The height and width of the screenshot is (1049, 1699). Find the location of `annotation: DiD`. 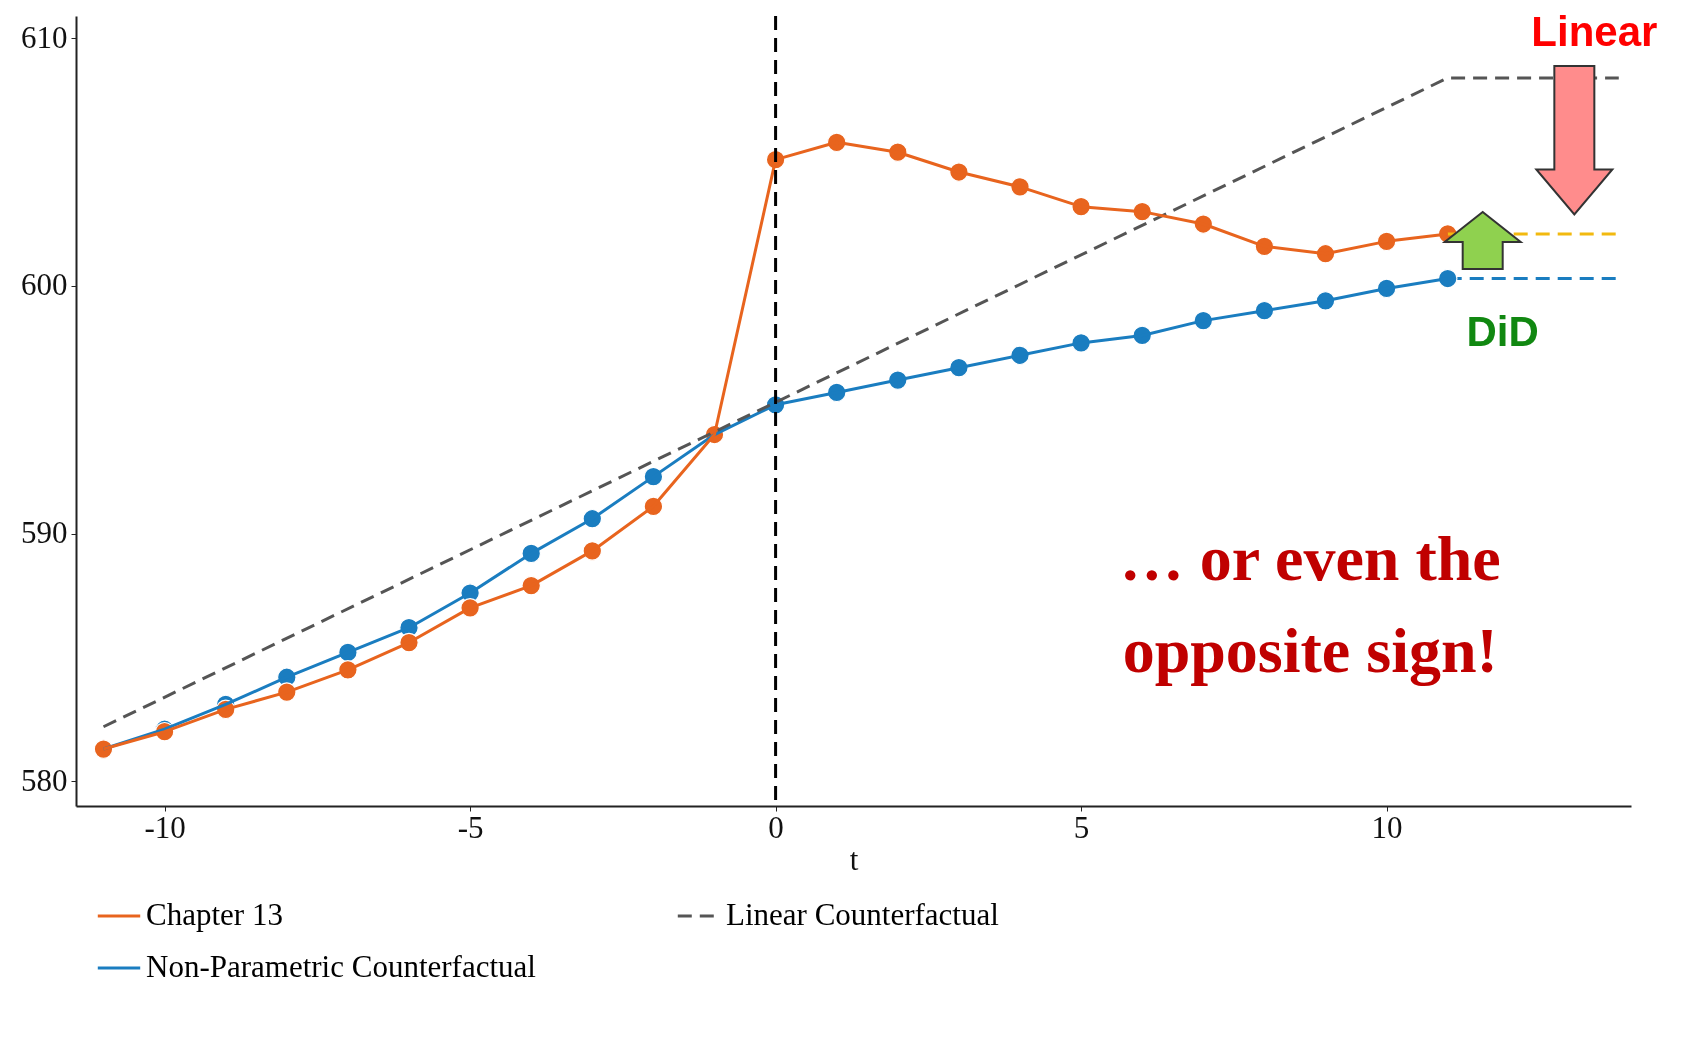

annotation: DiD is located at coordinates (1502, 331).